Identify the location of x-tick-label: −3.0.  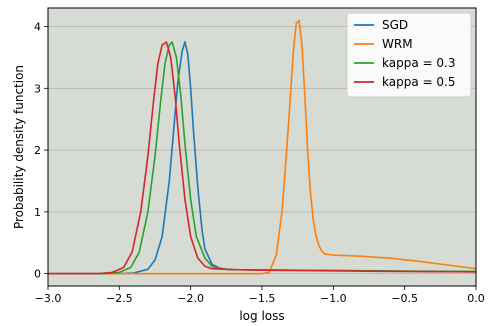
(48, 298).